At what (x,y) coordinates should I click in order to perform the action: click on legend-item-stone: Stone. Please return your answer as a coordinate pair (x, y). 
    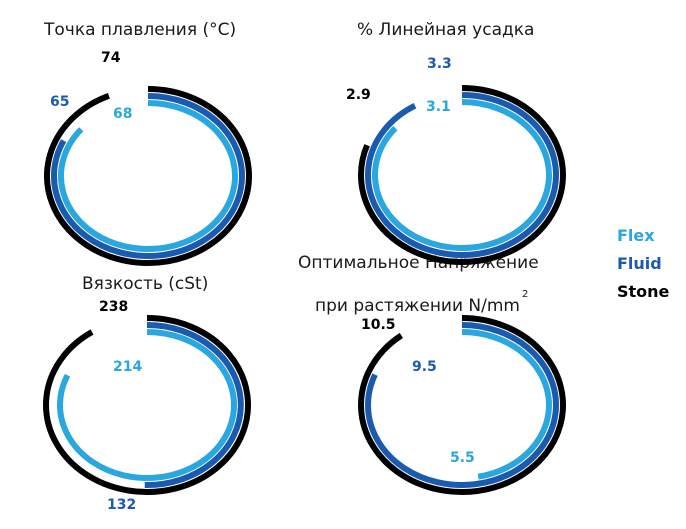
    Looking at the image, I should click on (643, 291).